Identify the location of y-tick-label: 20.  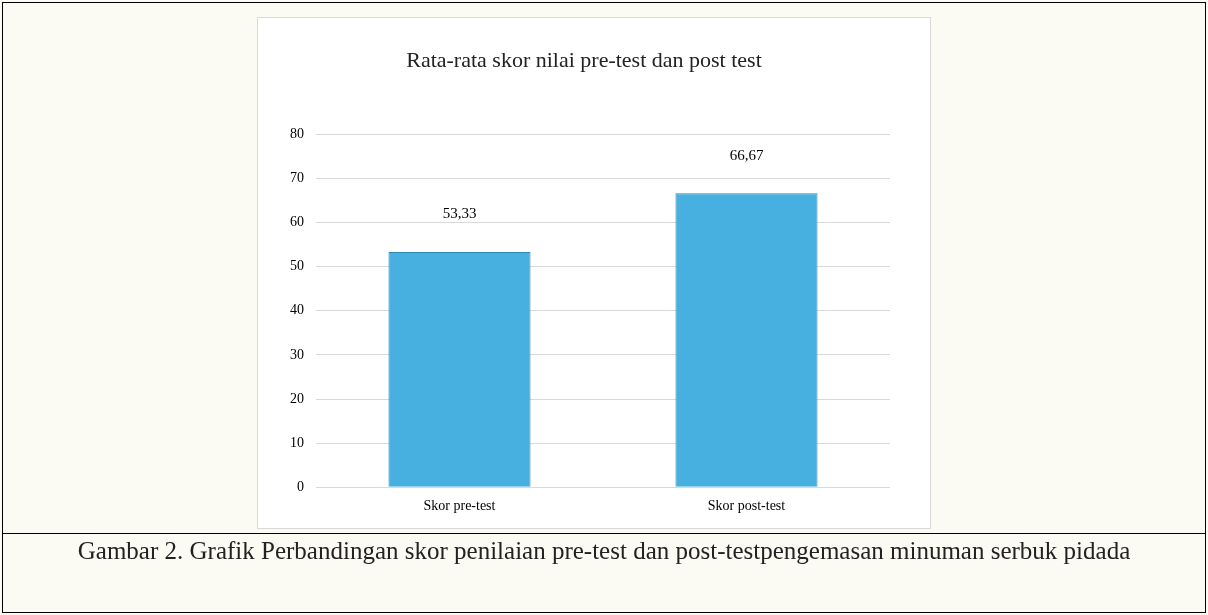
(297, 398).